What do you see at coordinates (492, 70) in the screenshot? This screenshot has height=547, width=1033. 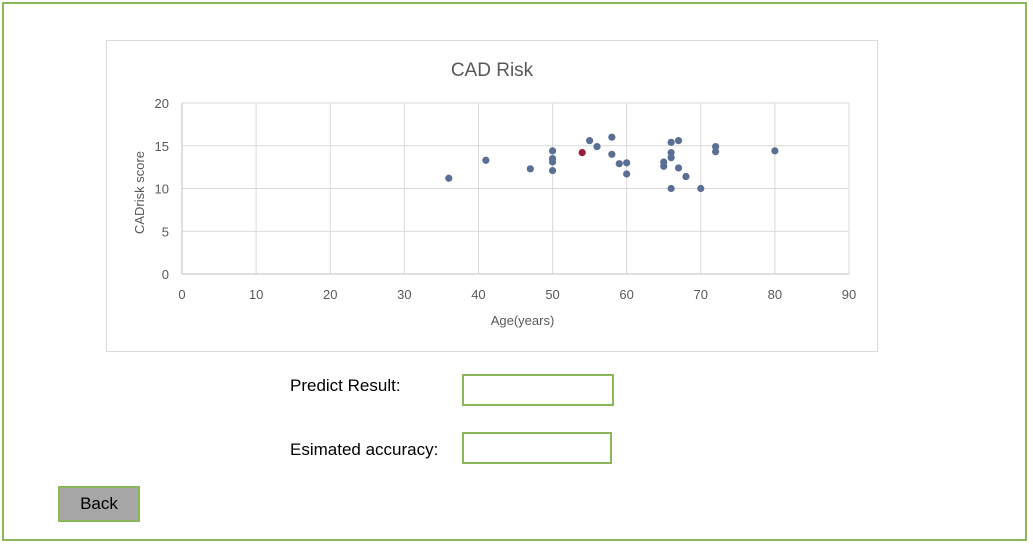 I see `chart-title: CAD Risk` at bounding box center [492, 70].